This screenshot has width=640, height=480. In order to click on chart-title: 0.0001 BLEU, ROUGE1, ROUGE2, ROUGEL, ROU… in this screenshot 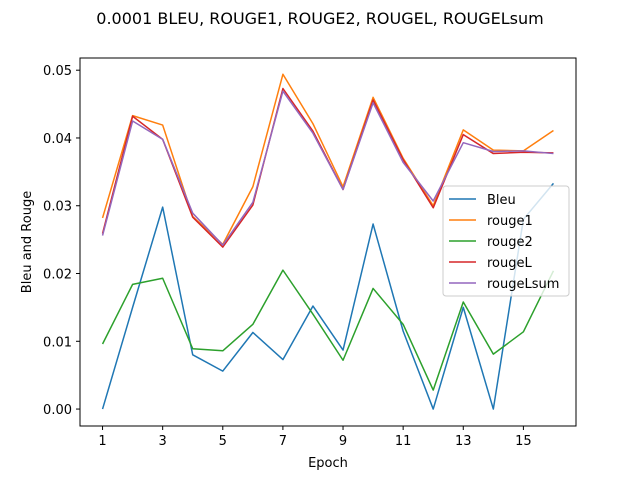, I will do `click(319, 18)`.